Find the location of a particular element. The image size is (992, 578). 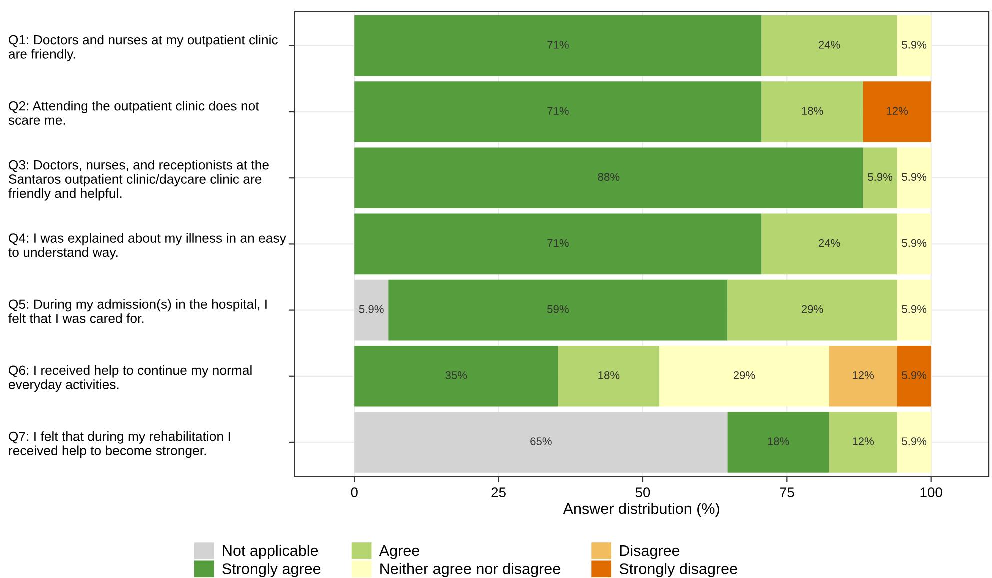

data-label: 59% is located at coordinates (558, 309).